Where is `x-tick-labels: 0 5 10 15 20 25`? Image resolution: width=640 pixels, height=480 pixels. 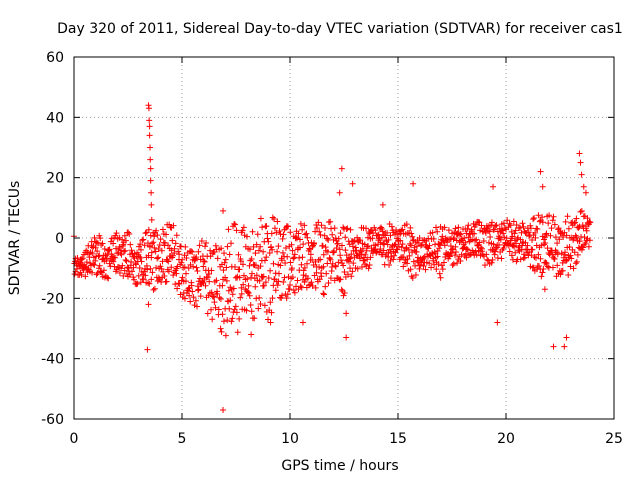
x-tick-labels: 0 5 10 15 20 25 is located at coordinates (346, 439).